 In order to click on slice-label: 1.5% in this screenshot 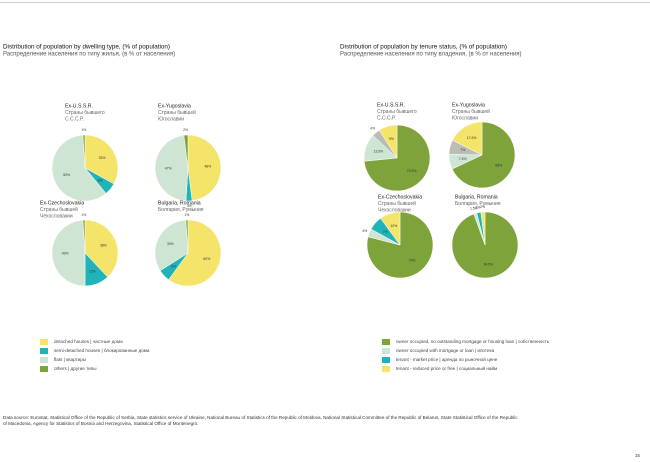, I will do `click(474, 209)`.